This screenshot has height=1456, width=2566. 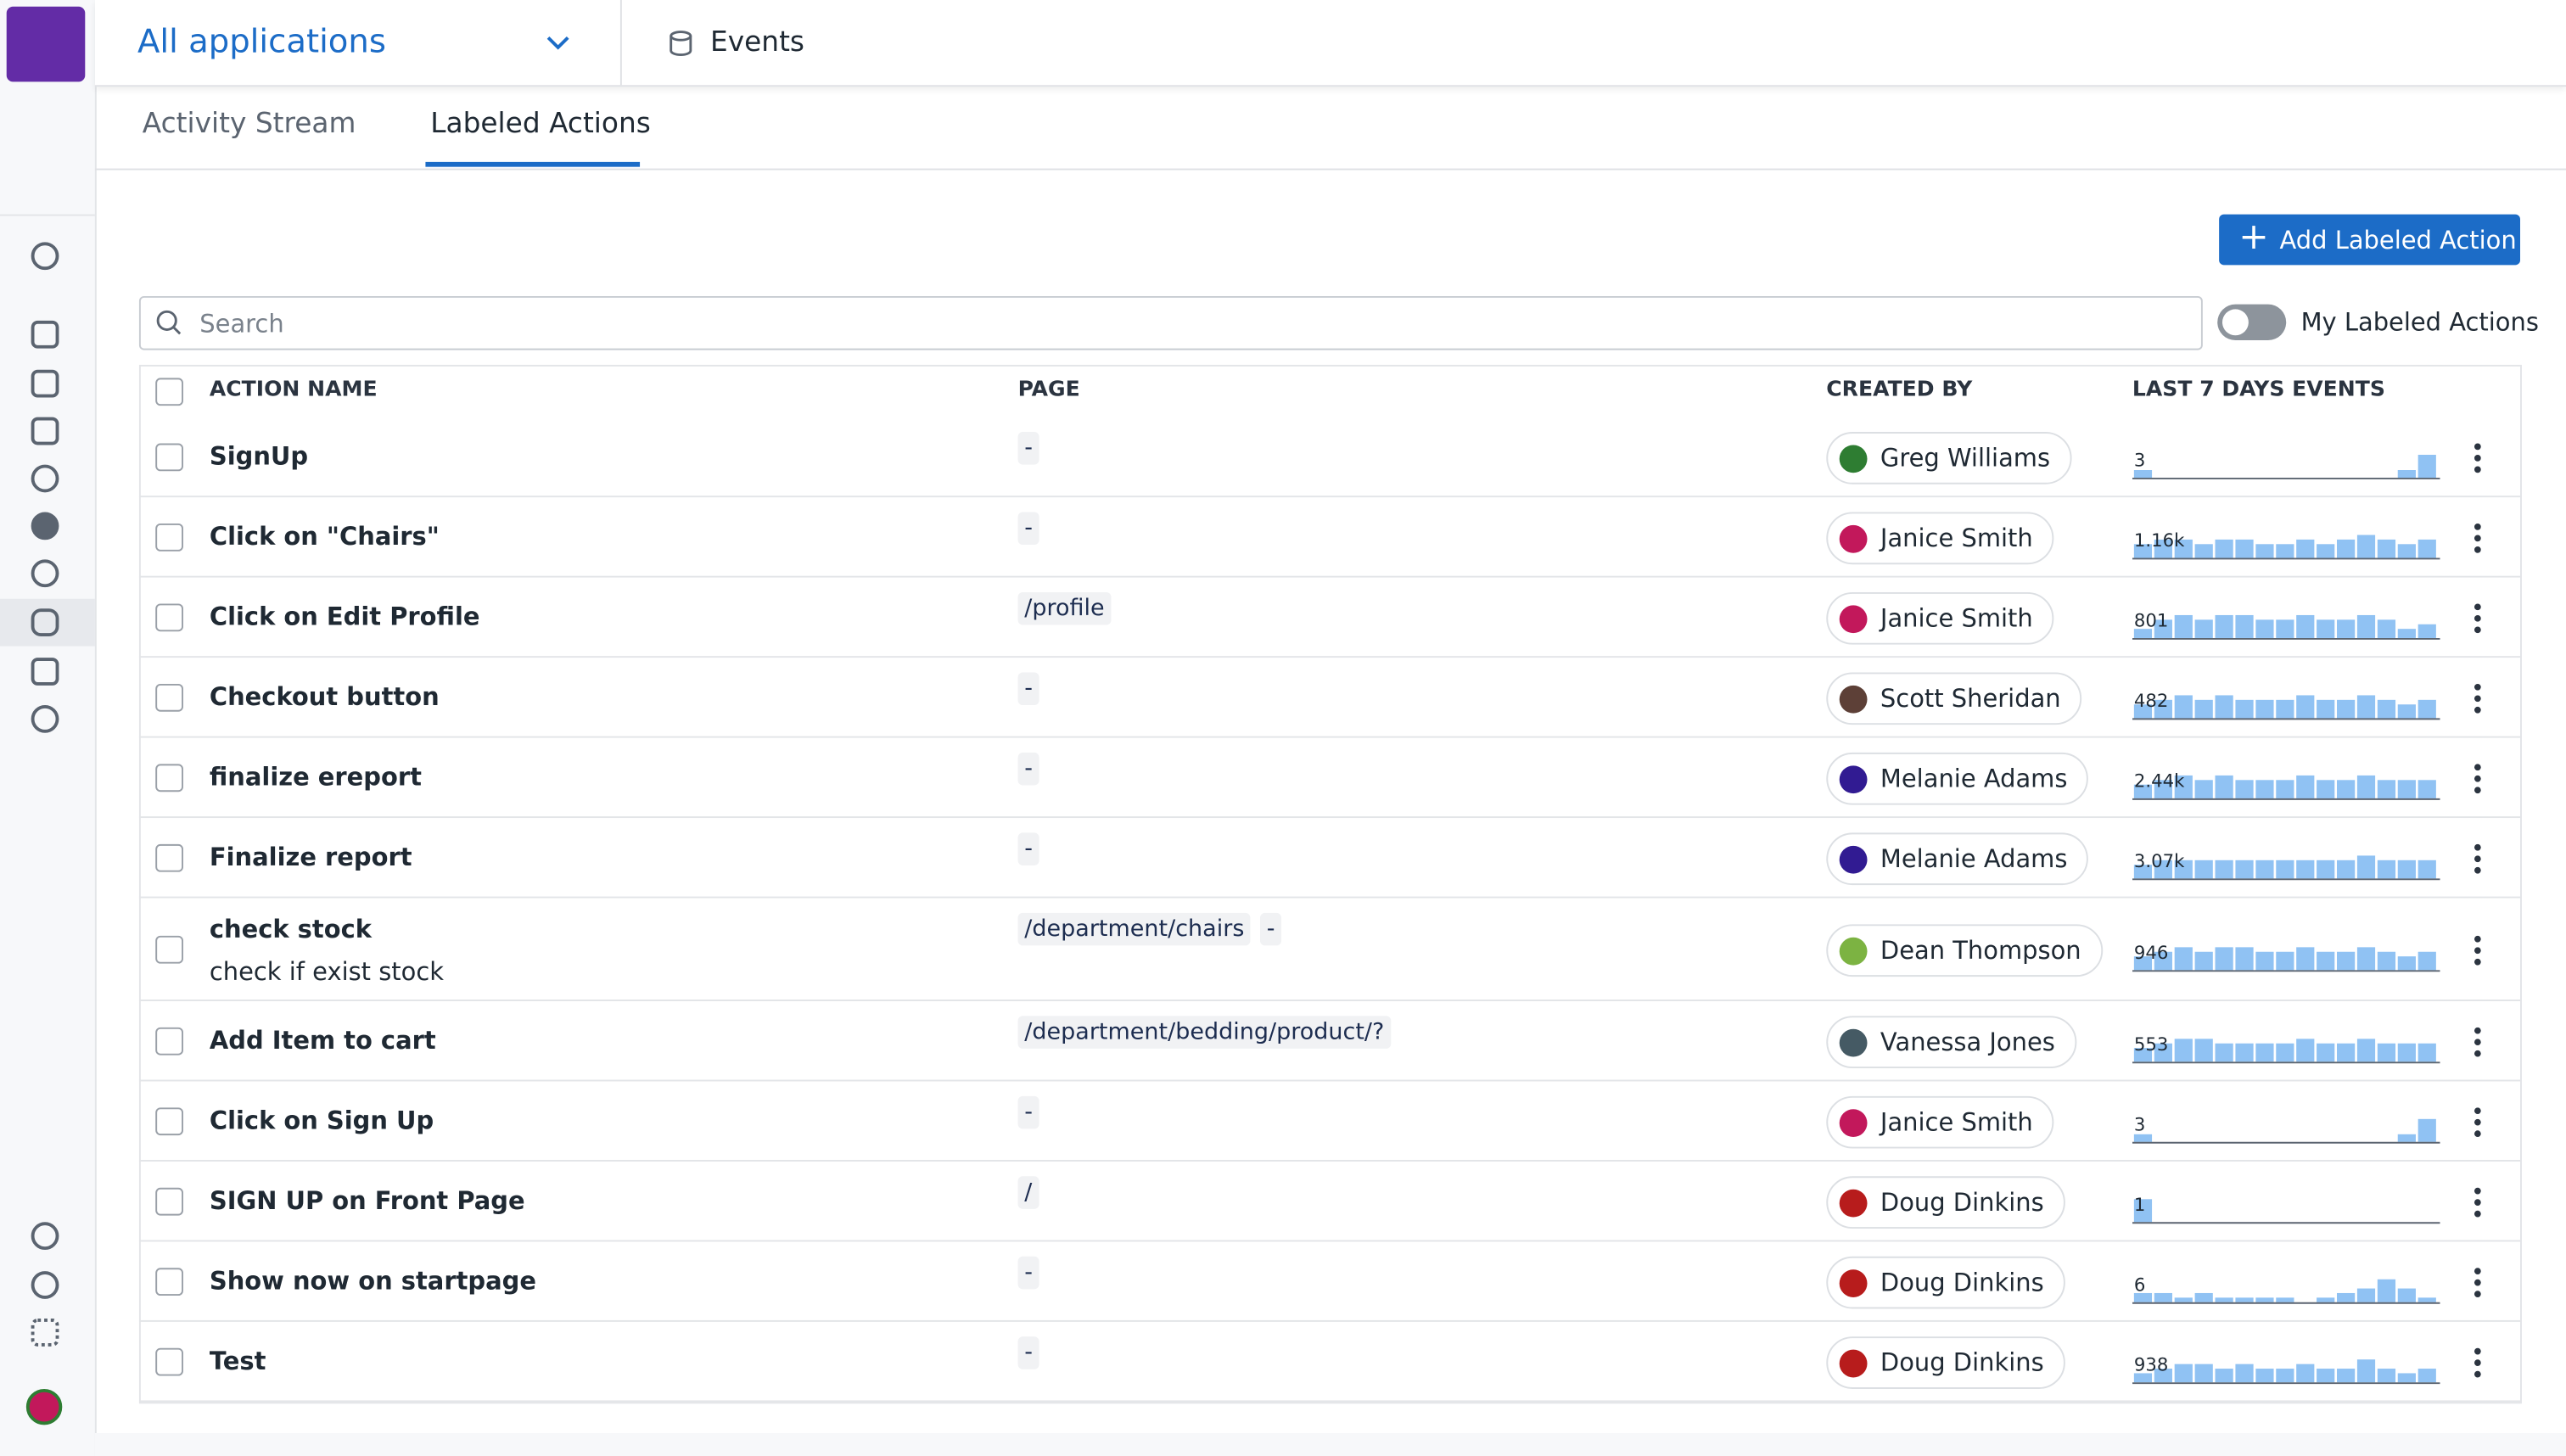 What do you see at coordinates (558, 43) in the screenshot?
I see `chevron` at bounding box center [558, 43].